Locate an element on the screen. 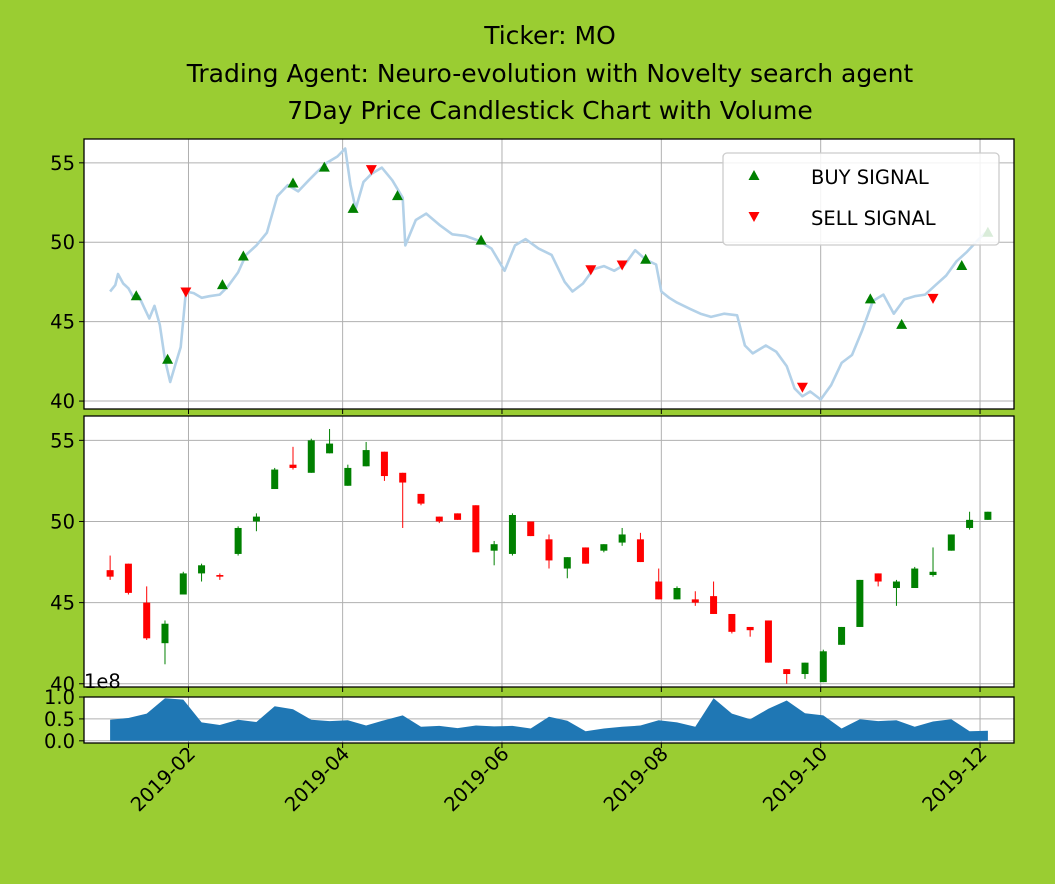 Image resolution: width=1055 pixels, height=884 pixels. price-ytick-label-1: 45 is located at coordinates (62, 322).